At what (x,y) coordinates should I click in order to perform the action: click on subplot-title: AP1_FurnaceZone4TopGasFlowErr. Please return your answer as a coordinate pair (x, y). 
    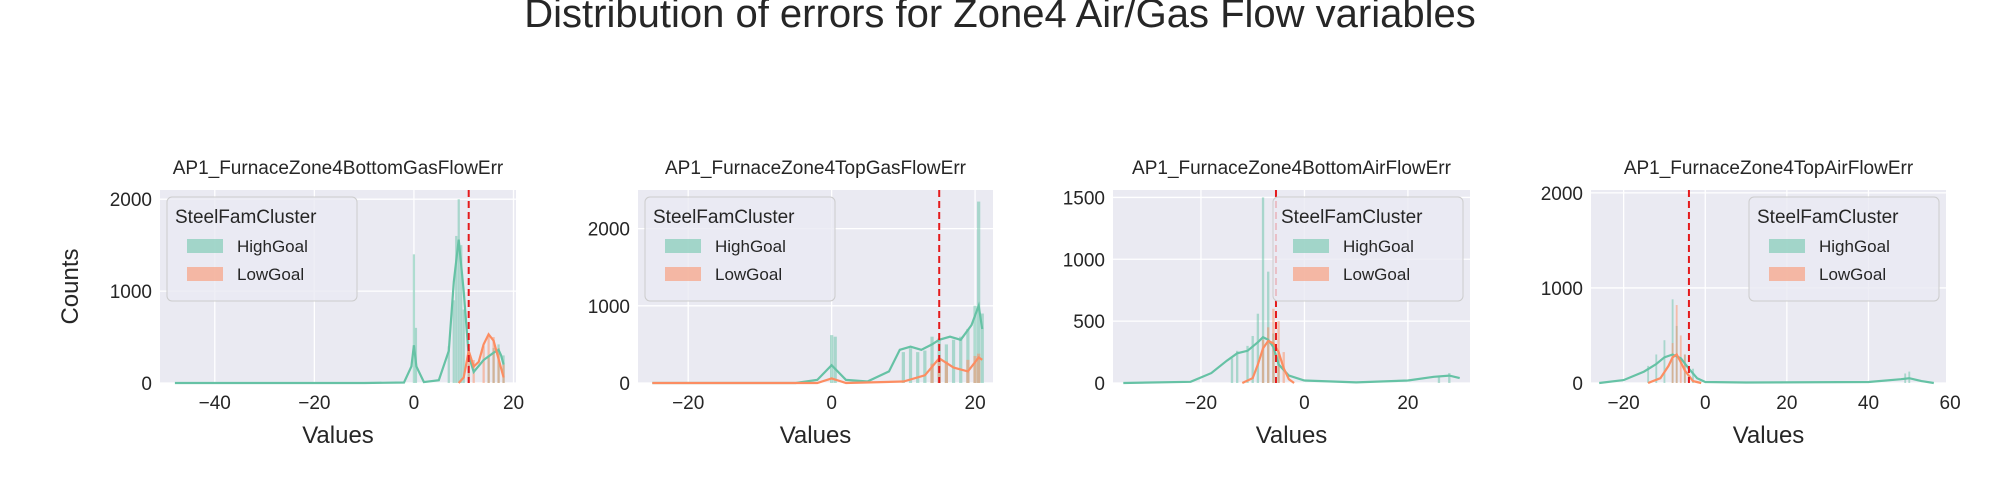
    Looking at the image, I should click on (816, 168).